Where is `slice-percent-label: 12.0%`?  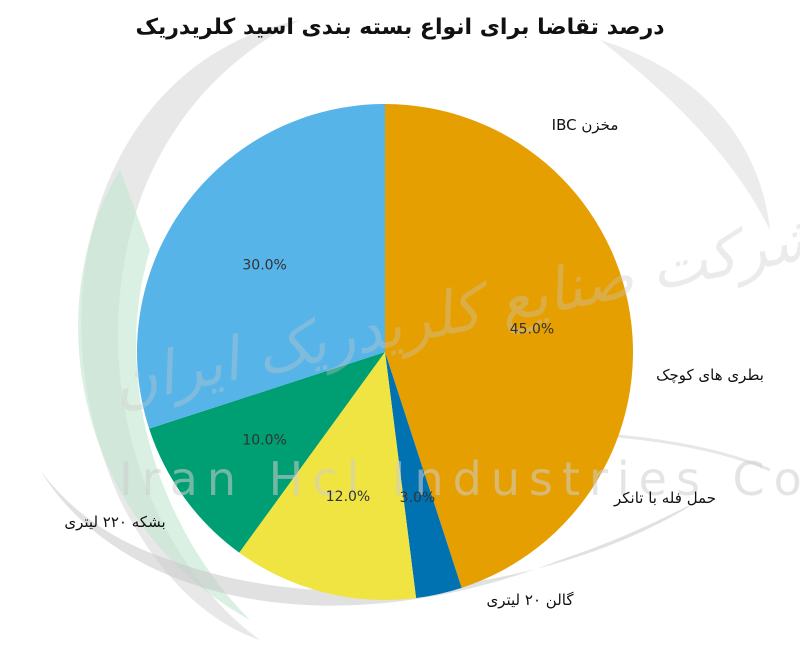
slice-percent-label: 12.0% is located at coordinates (348, 497).